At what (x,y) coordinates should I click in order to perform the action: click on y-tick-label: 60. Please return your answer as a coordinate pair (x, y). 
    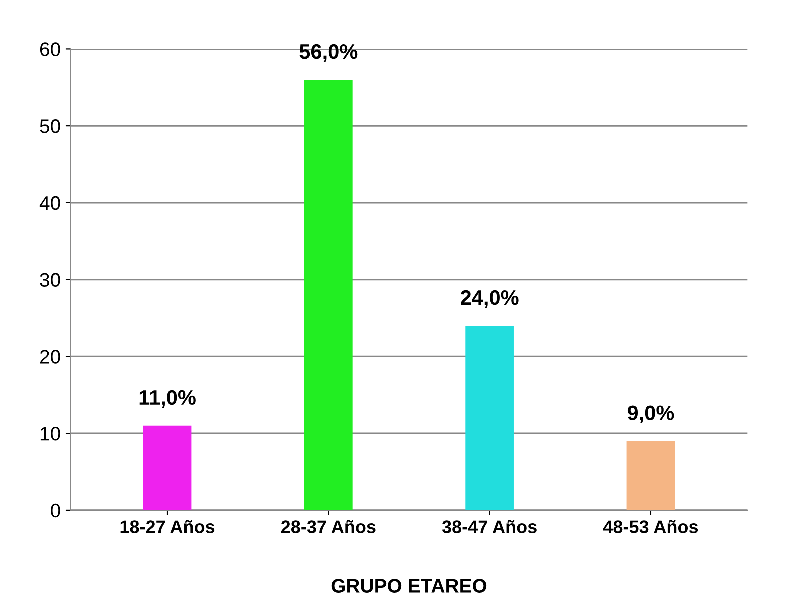
    Looking at the image, I should click on (50, 49).